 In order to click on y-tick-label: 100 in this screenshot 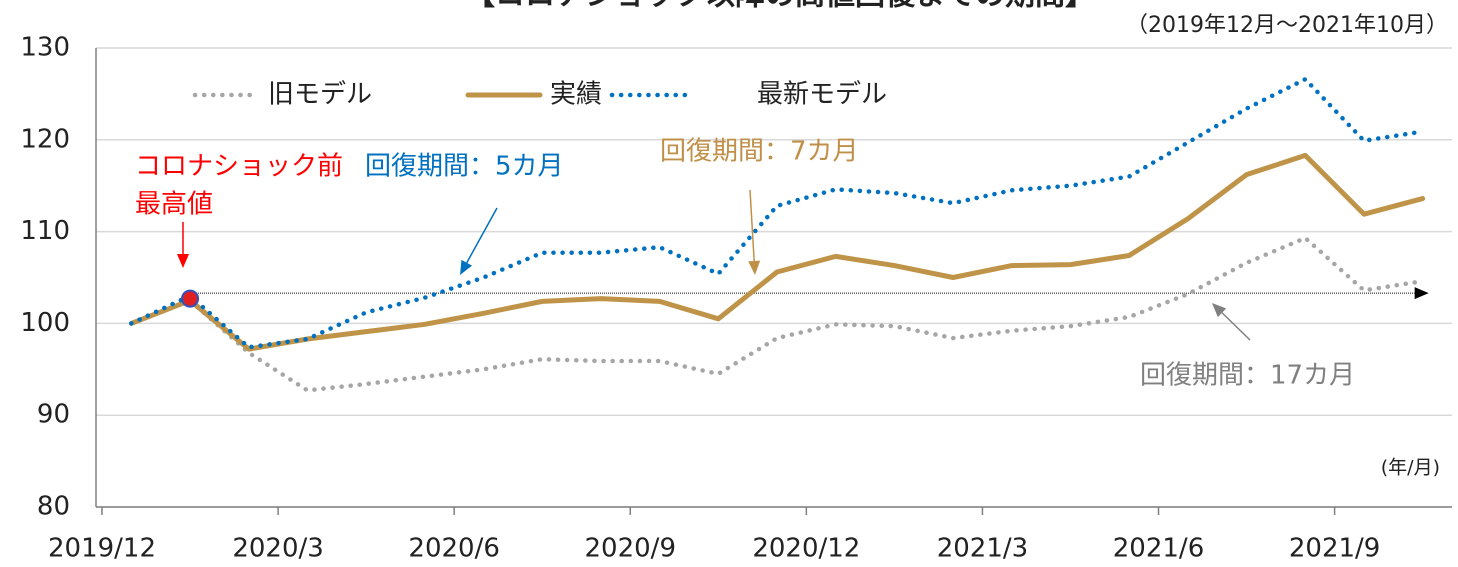, I will do `click(45, 323)`.